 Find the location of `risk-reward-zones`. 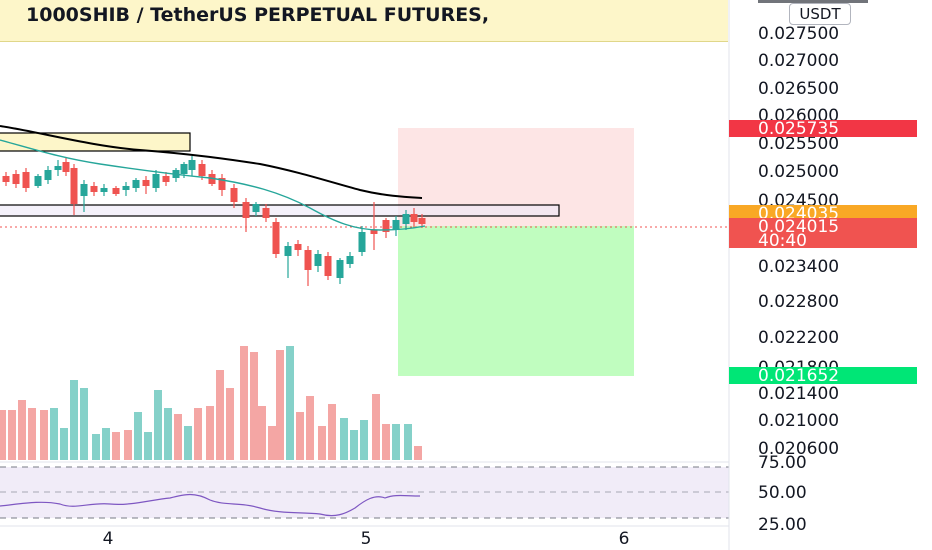

risk-reward-zones is located at coordinates (516, 252).